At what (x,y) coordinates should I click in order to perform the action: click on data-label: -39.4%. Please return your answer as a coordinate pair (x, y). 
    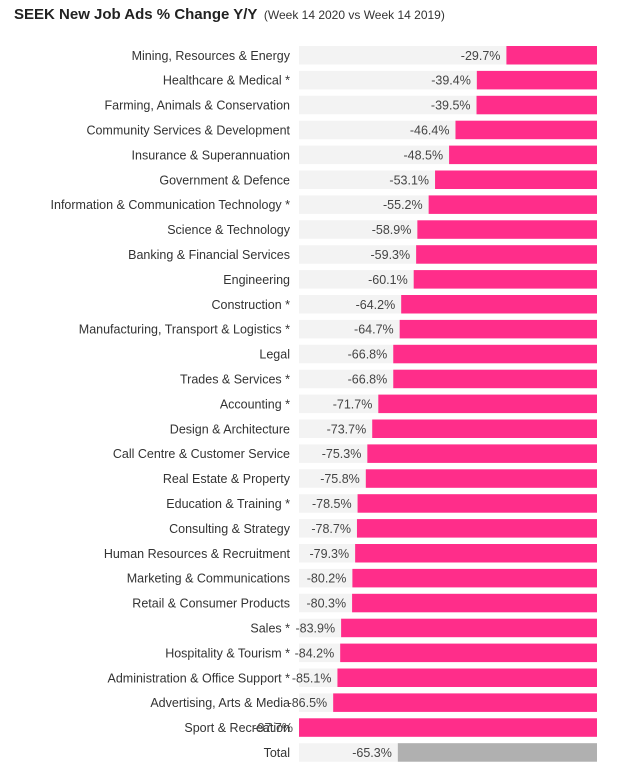
    Looking at the image, I should click on (451, 81).